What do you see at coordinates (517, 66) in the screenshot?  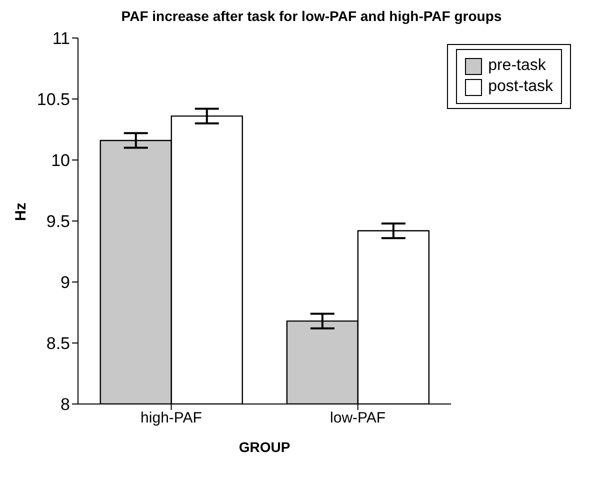 I see `legend-label: pre-task` at bounding box center [517, 66].